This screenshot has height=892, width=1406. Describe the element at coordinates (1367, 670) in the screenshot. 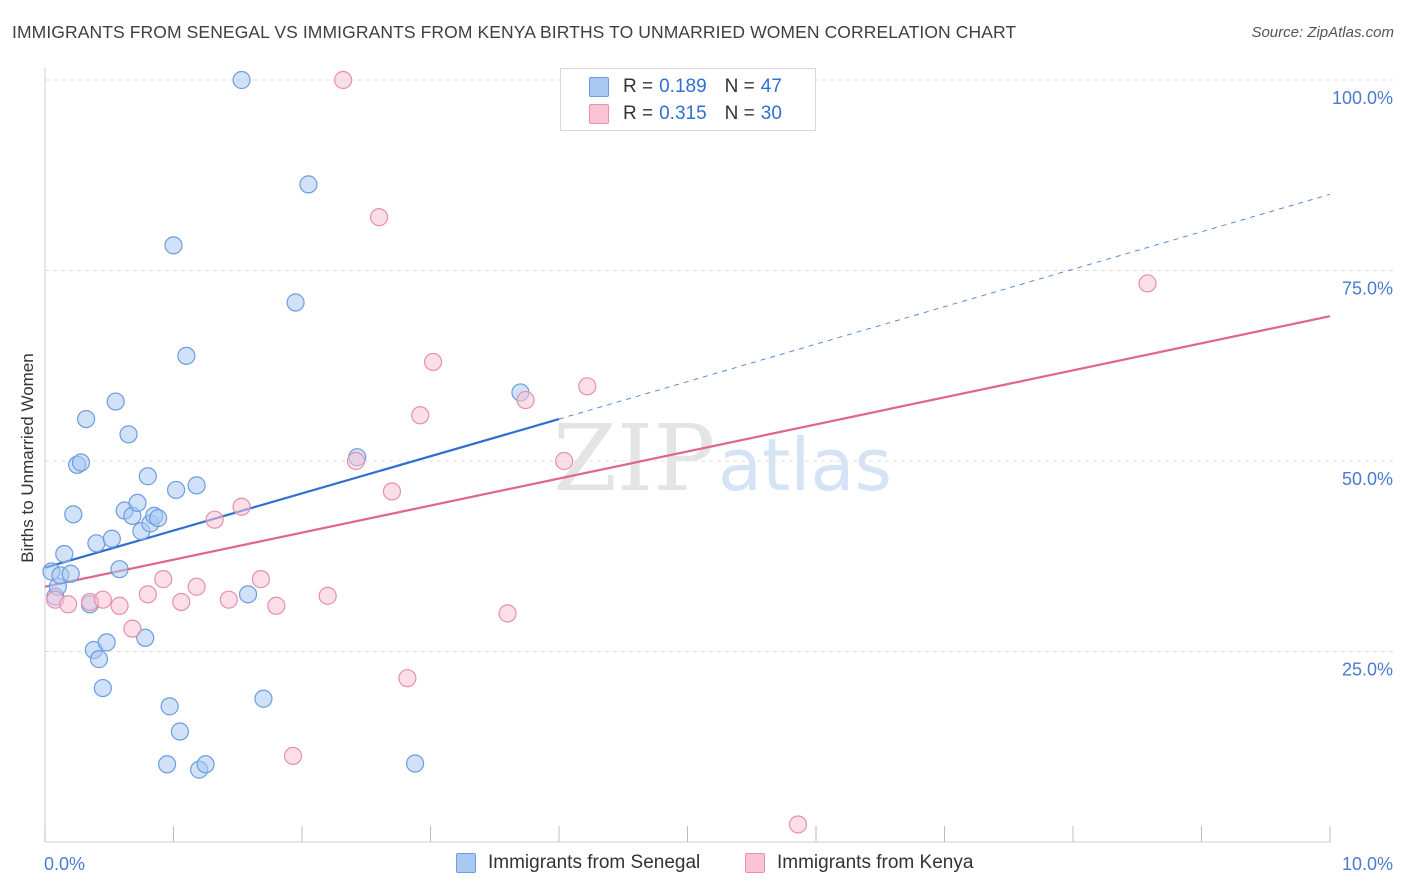

I see `y-tick-label: 25.0%` at that location.